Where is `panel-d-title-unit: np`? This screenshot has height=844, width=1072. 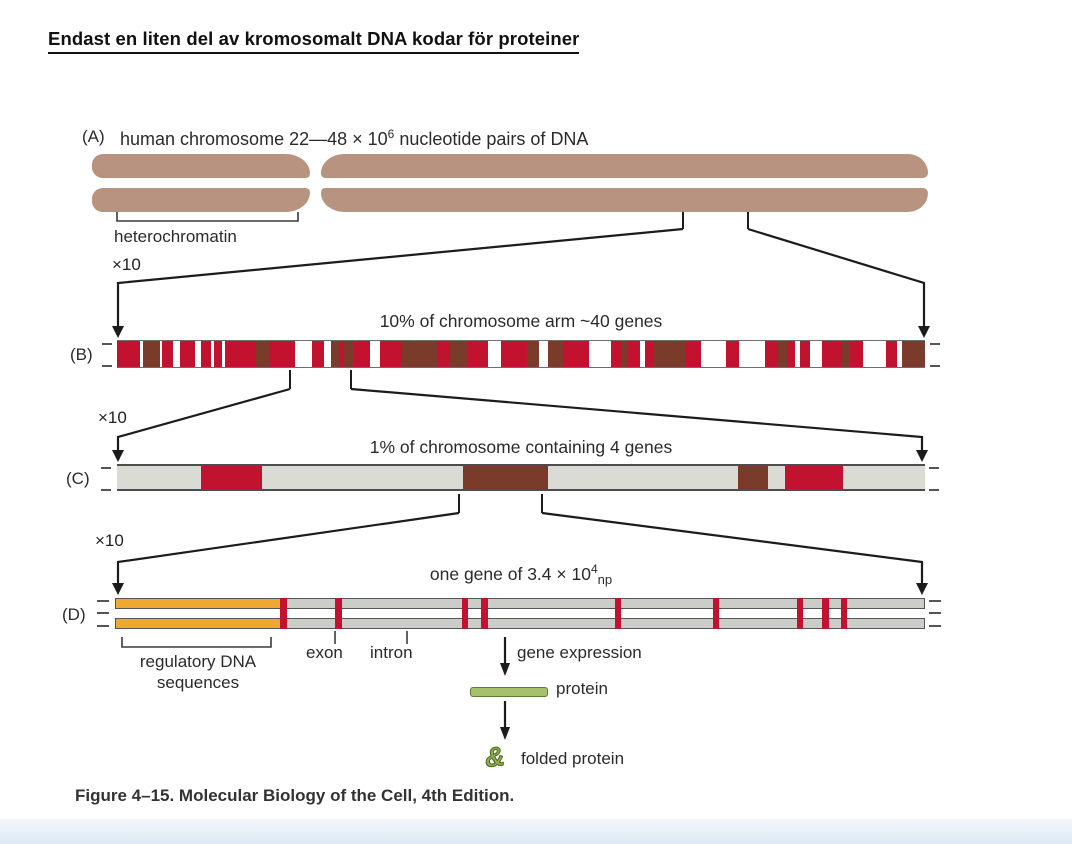
panel-d-title-unit: np is located at coordinates (605, 579).